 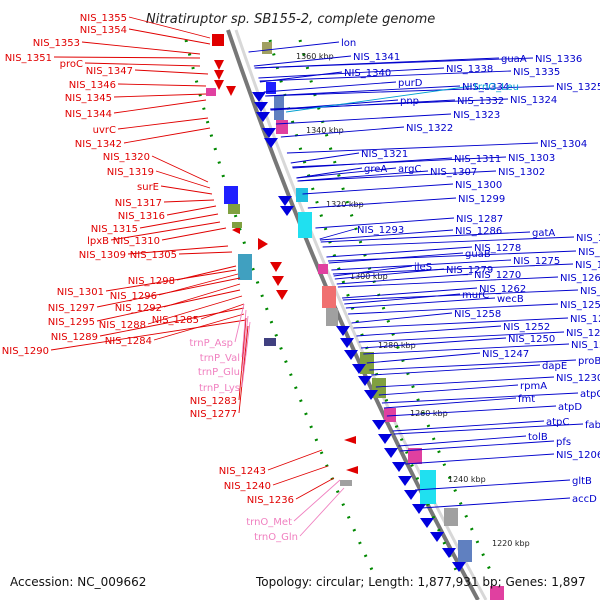 What do you see at coordinates (477, 159) in the screenshot?
I see `gene-label-nis-1311: NIS_1311` at bounding box center [477, 159].